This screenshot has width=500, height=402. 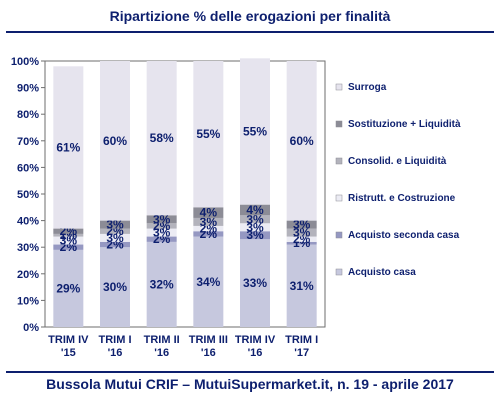 What do you see at coordinates (28, 115) in the screenshot?
I see `y-tick-label: 80%` at bounding box center [28, 115].